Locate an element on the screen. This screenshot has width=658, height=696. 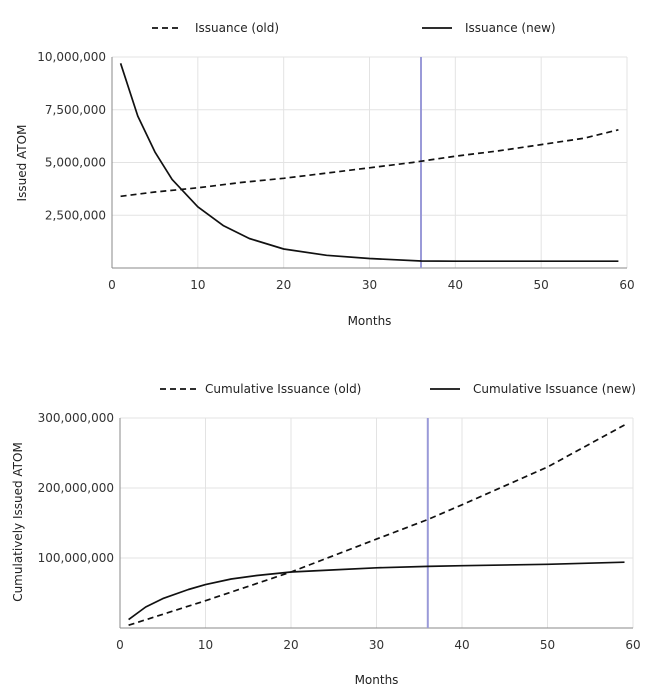
y-tick-label: 100,000,000 is located at coordinates (76, 558).